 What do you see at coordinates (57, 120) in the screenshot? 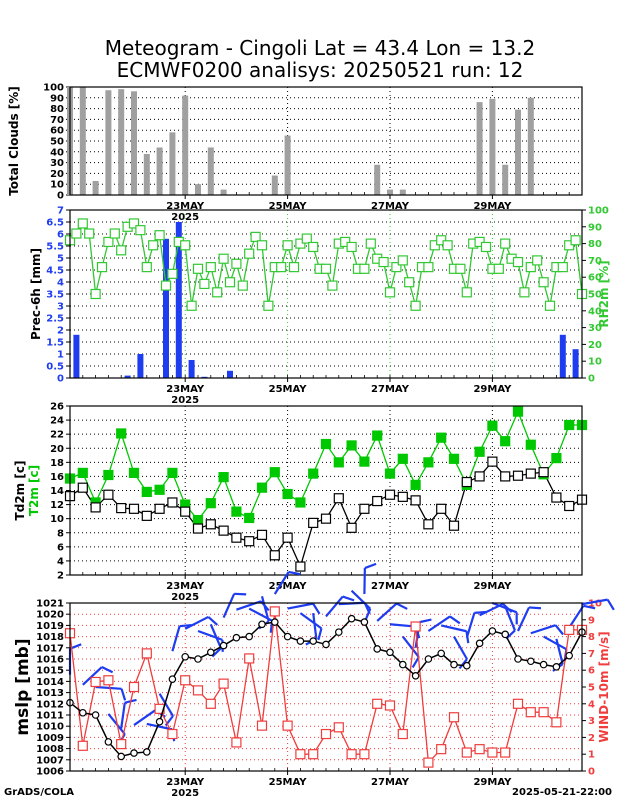
I see `y-tick-label: 70` at bounding box center [57, 120].